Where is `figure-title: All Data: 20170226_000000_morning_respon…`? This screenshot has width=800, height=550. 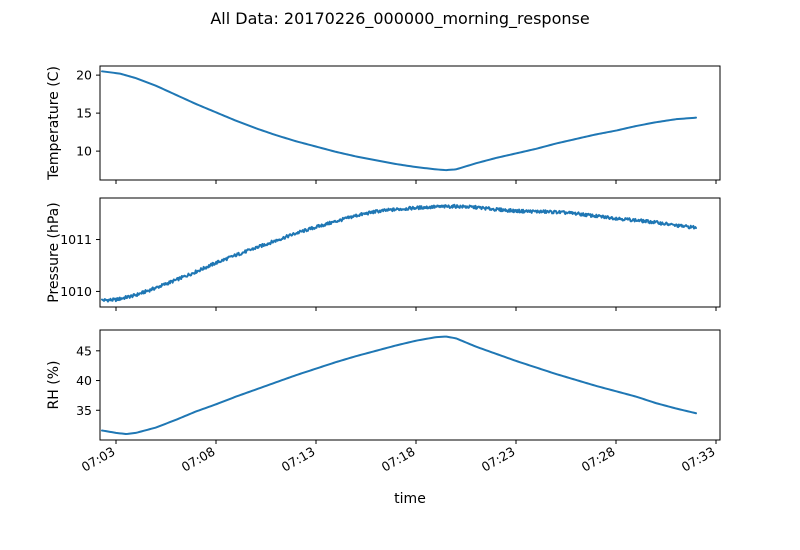 figure-title: All Data: 20170226_000000_morning_respon… is located at coordinates (399, 19).